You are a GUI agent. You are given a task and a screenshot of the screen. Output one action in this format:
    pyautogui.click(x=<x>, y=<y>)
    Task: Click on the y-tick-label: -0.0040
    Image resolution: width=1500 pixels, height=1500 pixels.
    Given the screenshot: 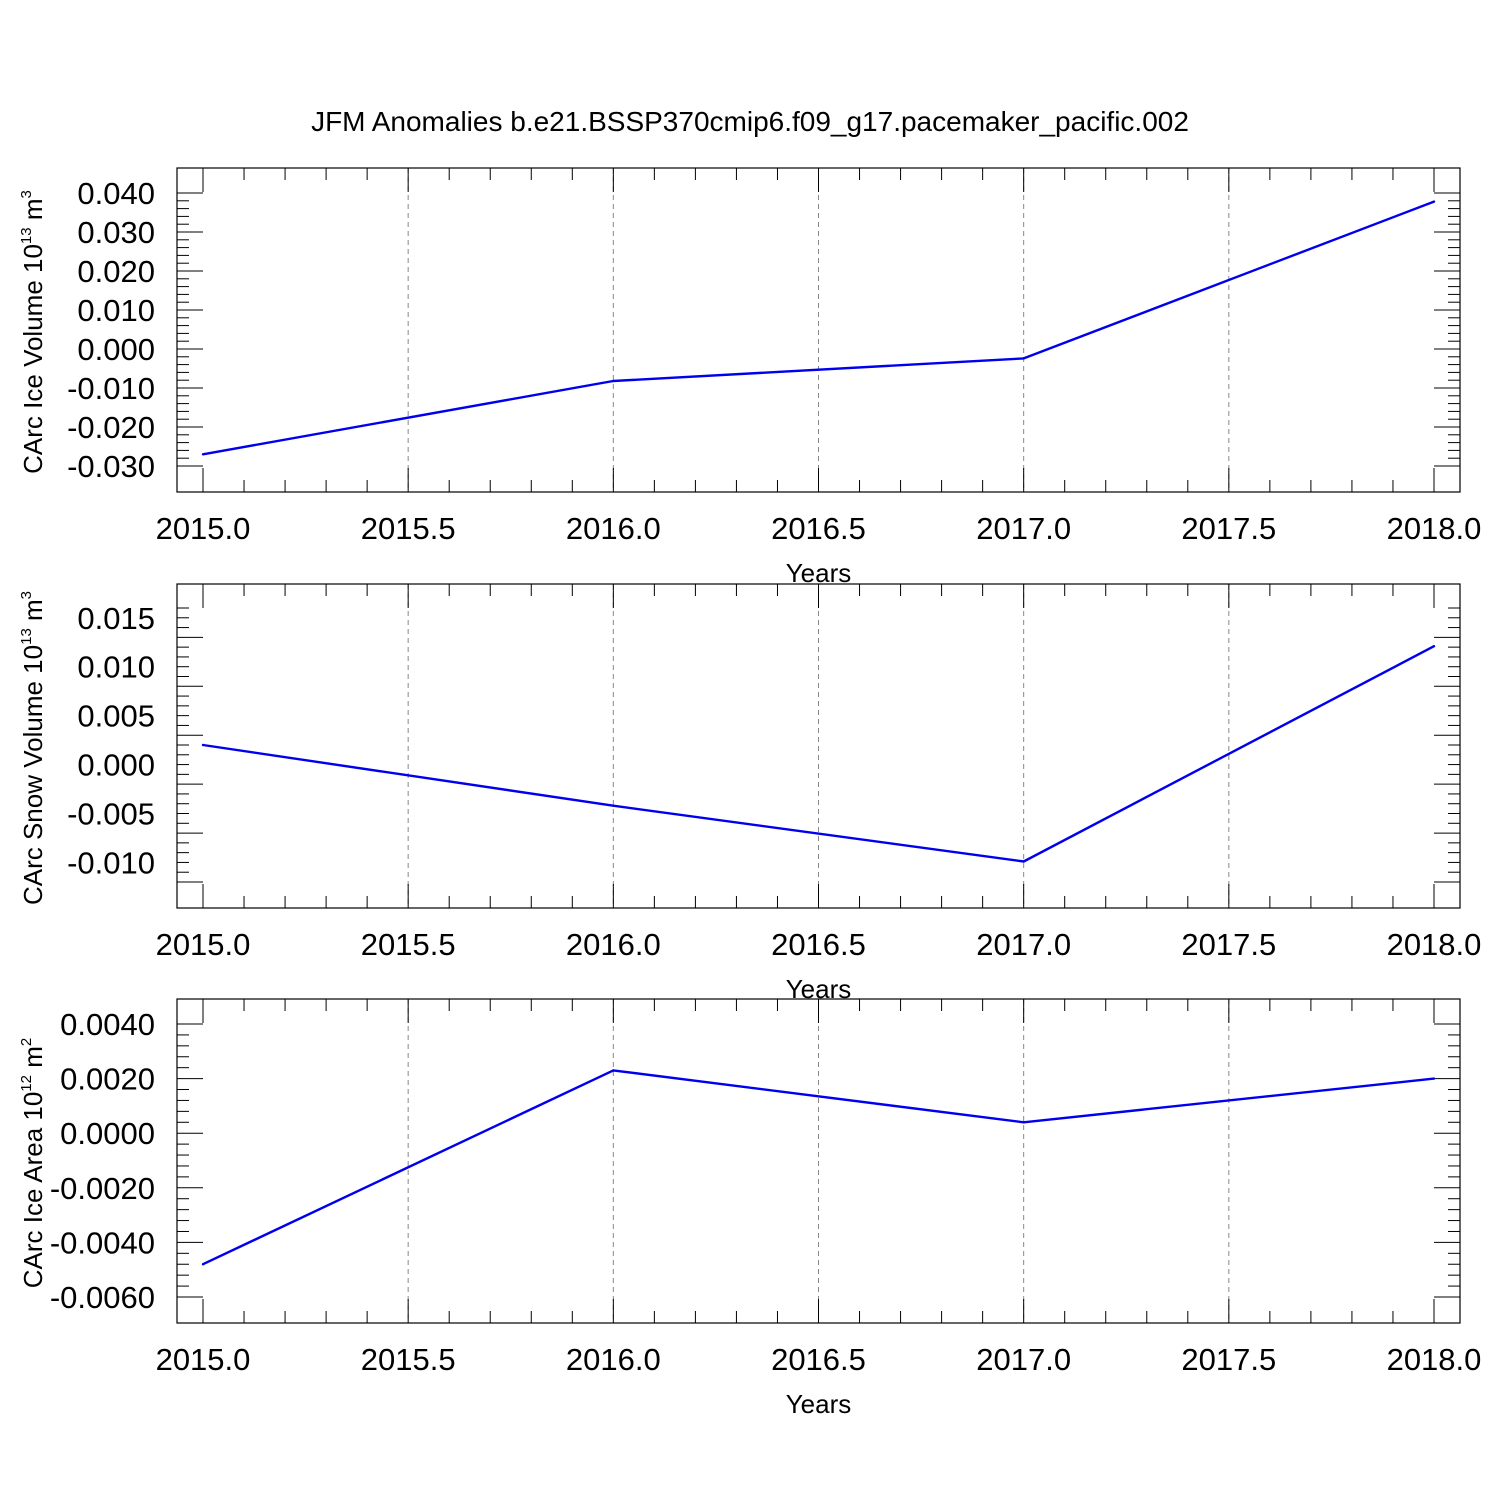 What is the action you would take?
    pyautogui.click(x=102, y=1242)
    